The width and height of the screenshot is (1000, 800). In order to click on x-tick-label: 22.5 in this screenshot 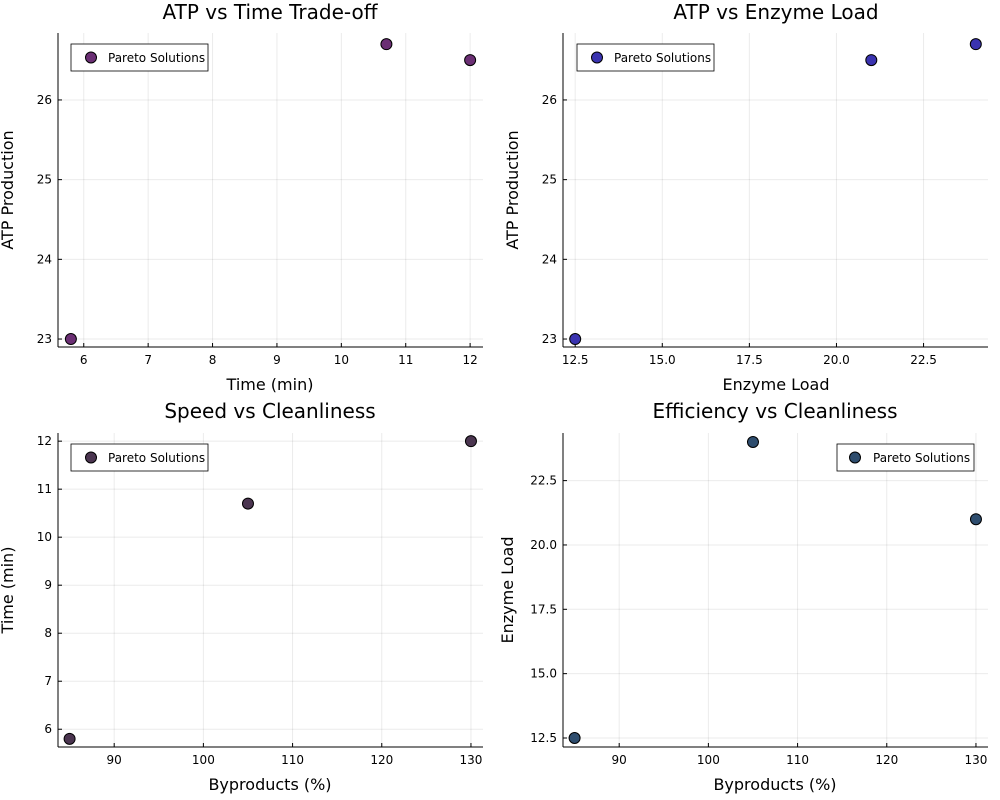, I will do `click(923, 360)`.